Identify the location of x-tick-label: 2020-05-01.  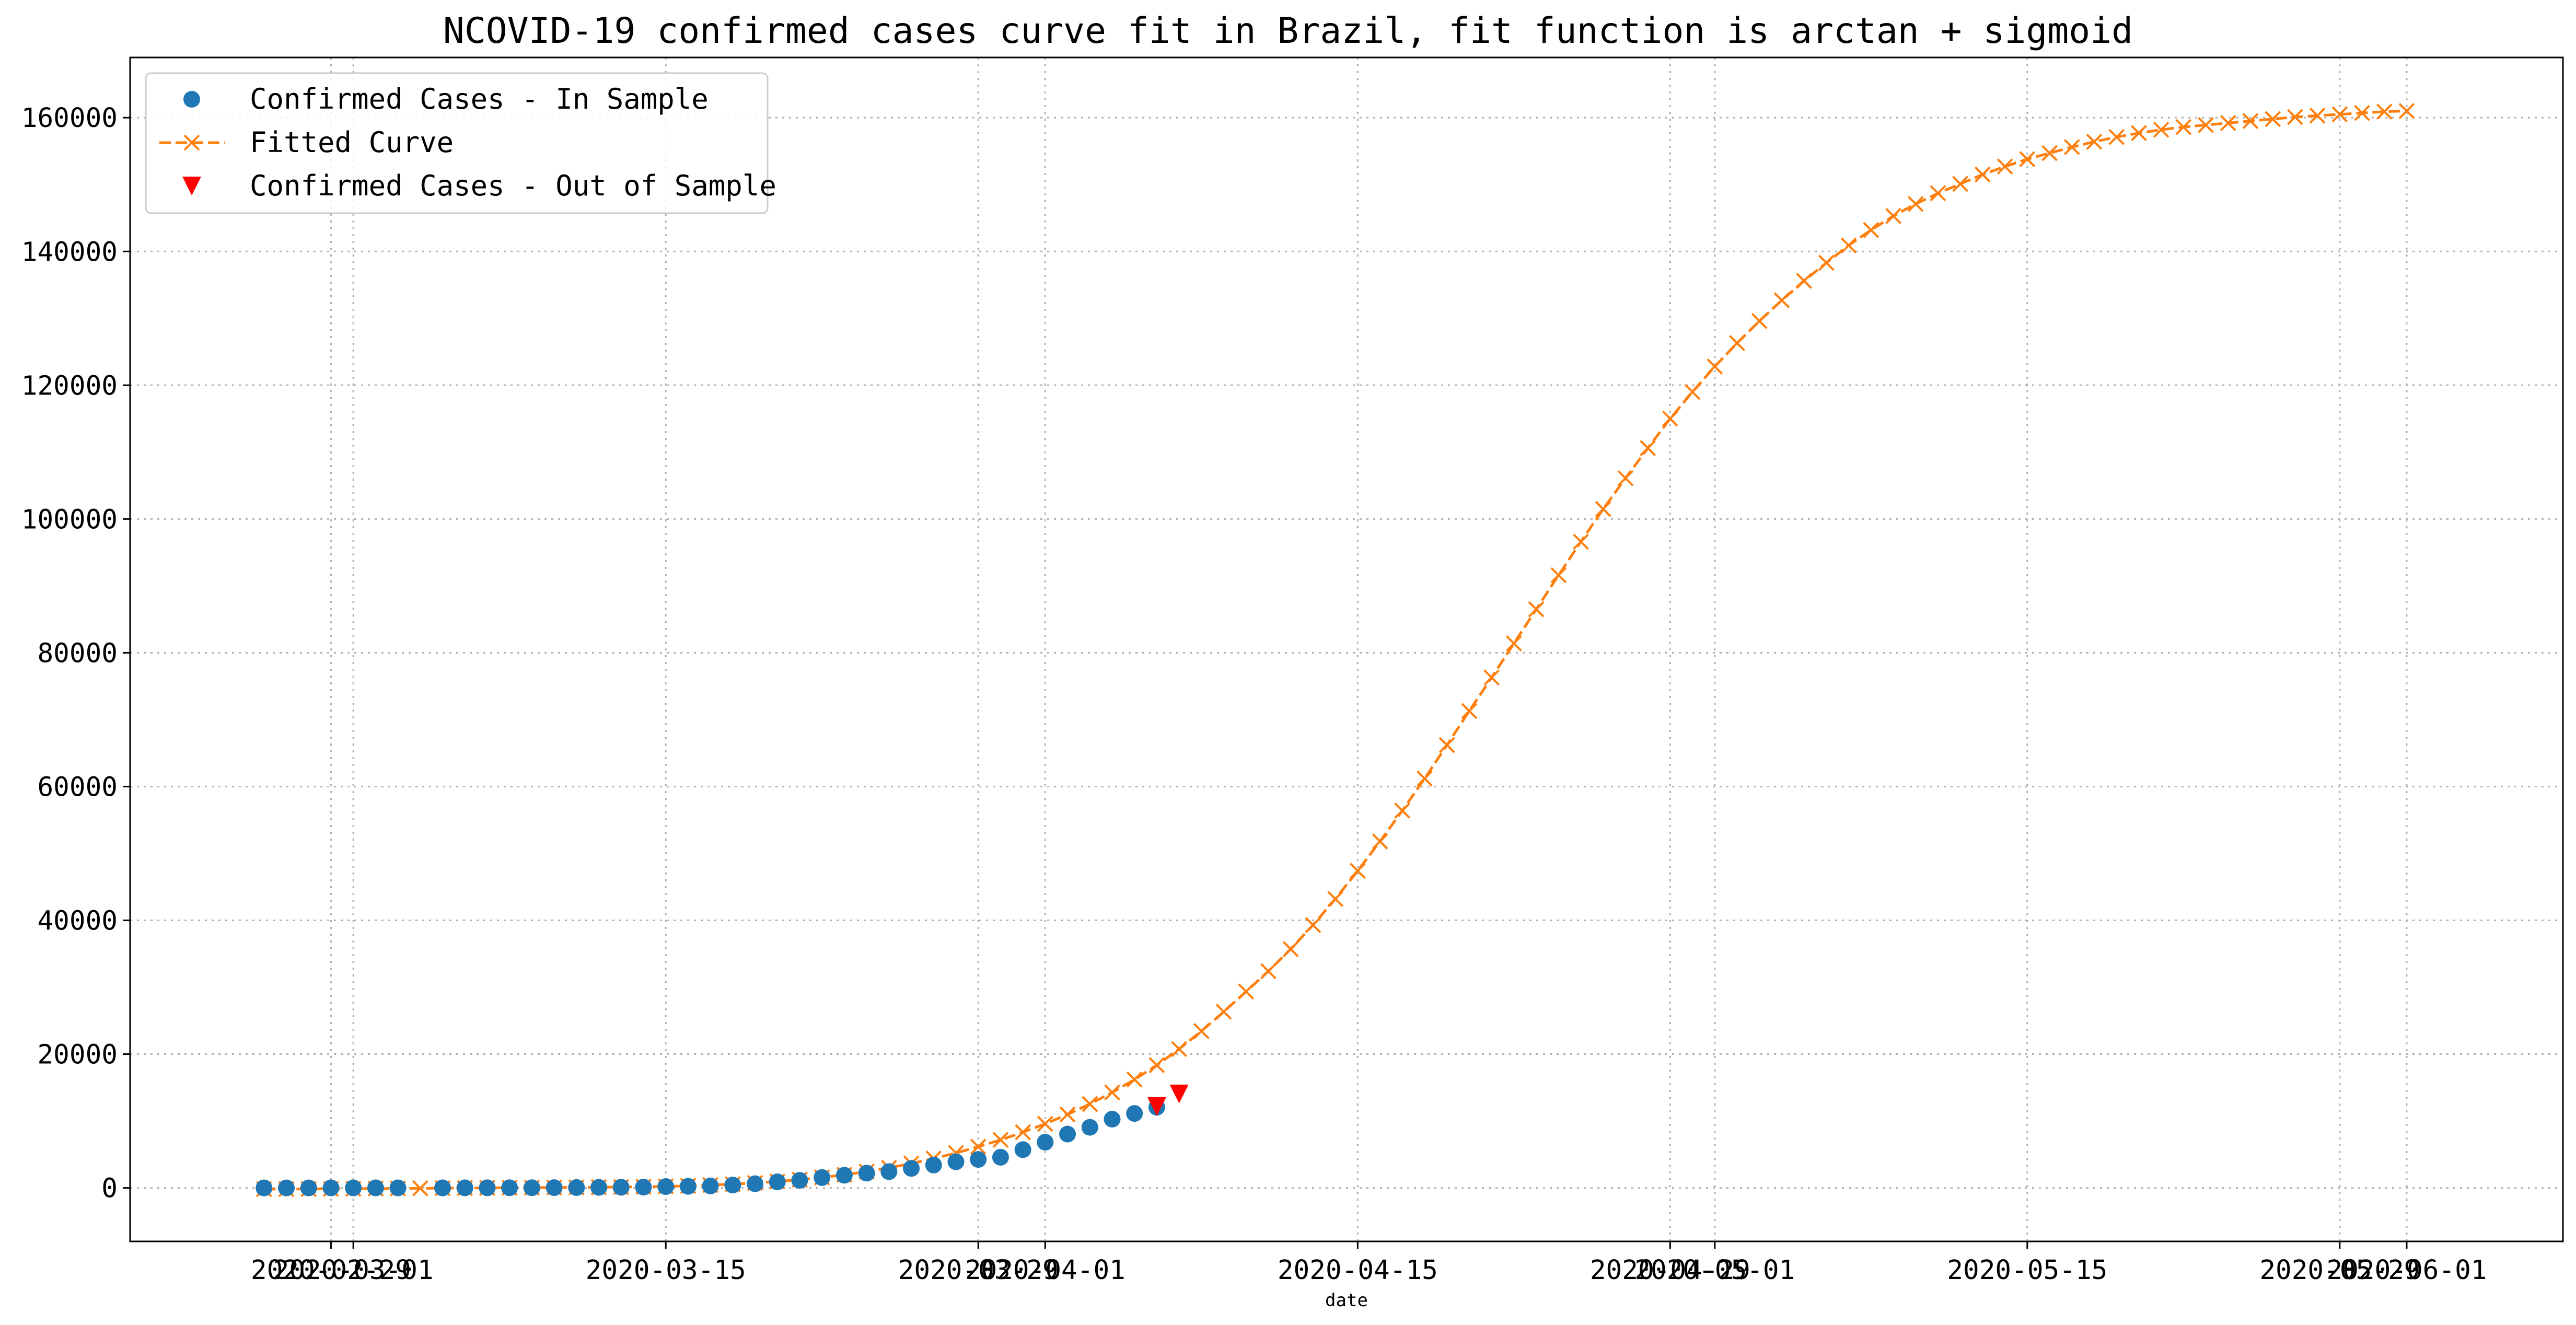
(1714, 1270).